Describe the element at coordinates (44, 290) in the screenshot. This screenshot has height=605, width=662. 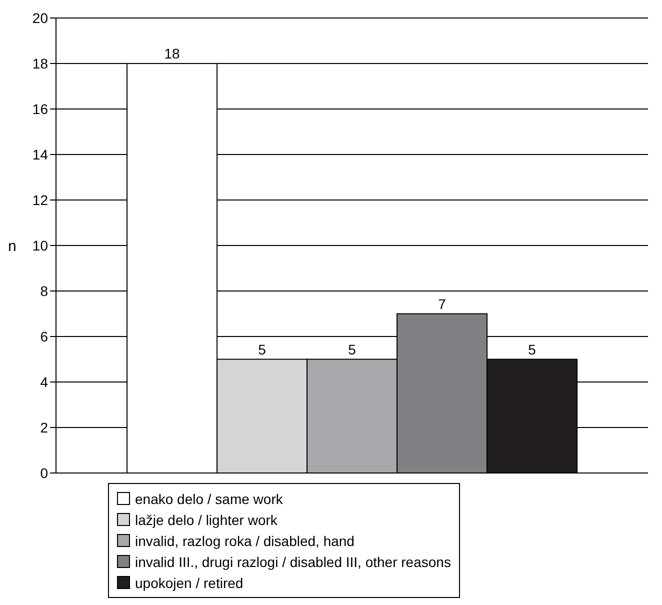
I see `y-tick-label: 8` at that location.